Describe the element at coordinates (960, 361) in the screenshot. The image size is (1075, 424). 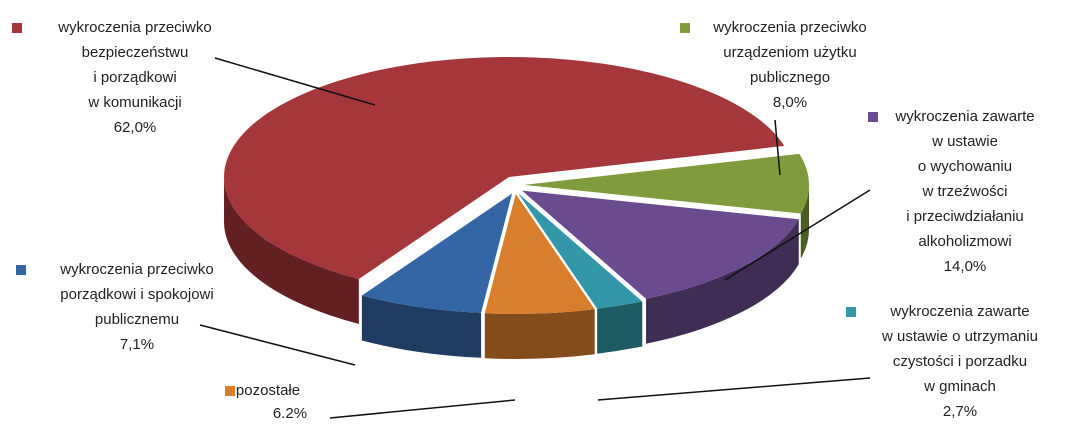
I see `slice-label: czystości i porzadku` at that location.